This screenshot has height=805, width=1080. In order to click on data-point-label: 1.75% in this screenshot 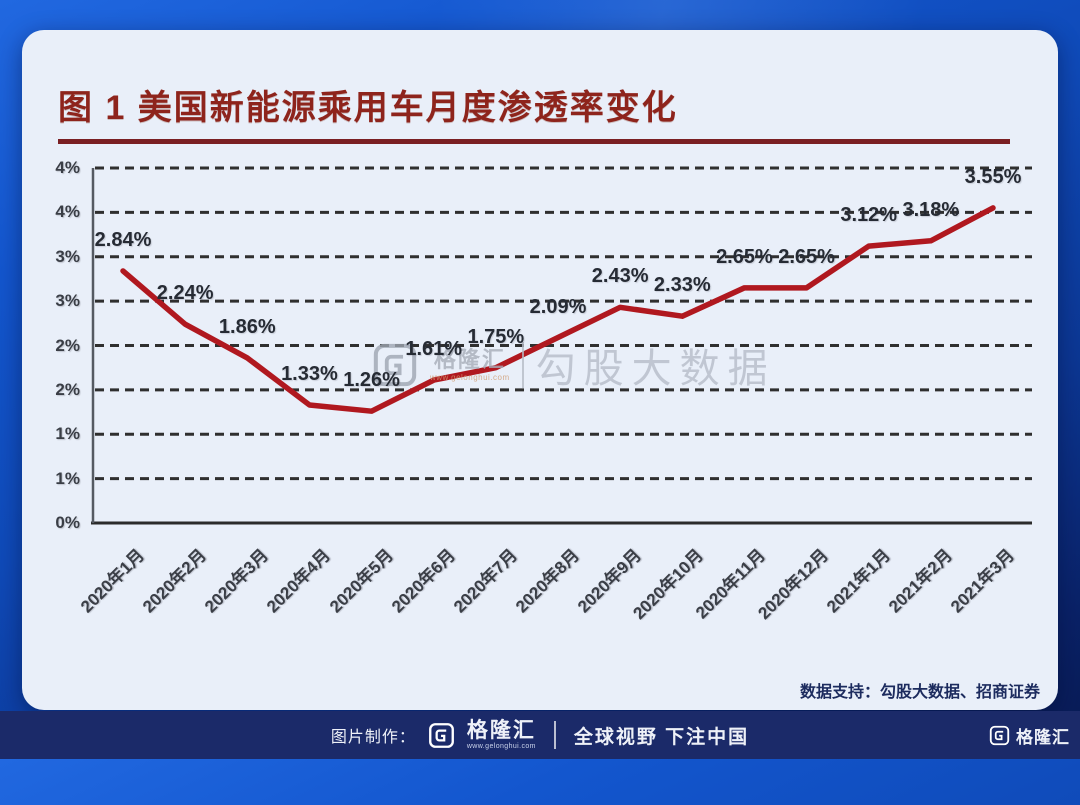, I will do `click(496, 336)`.